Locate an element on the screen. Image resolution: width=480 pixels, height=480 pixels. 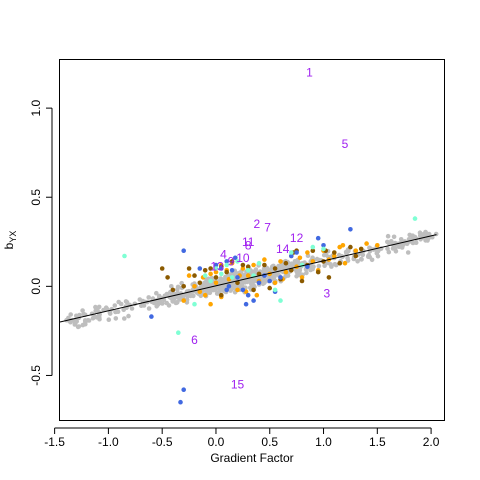
y-tick-label: 0.5 is located at coordinates (36, 197).